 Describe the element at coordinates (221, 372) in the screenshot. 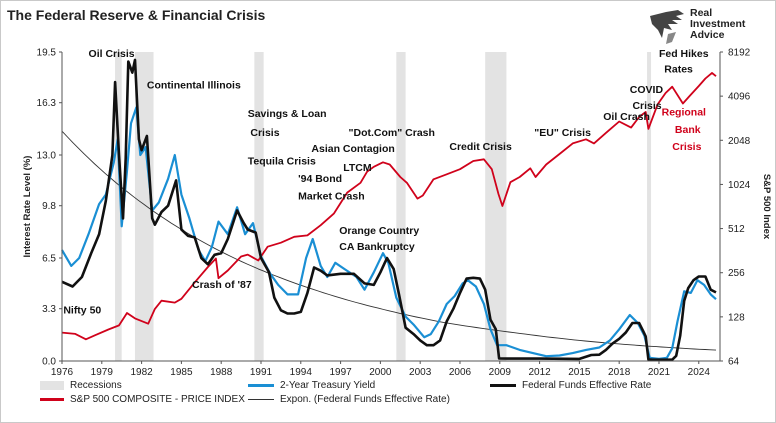

I see `x-tick-label: 1988` at that location.